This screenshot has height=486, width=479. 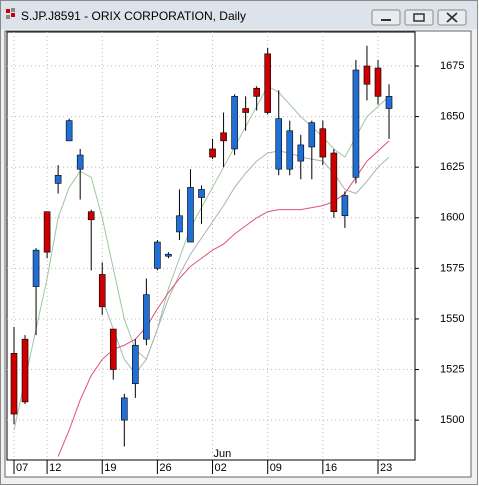 What do you see at coordinates (221, 468) in the screenshot?
I see `x-tick-label: 02` at bounding box center [221, 468].